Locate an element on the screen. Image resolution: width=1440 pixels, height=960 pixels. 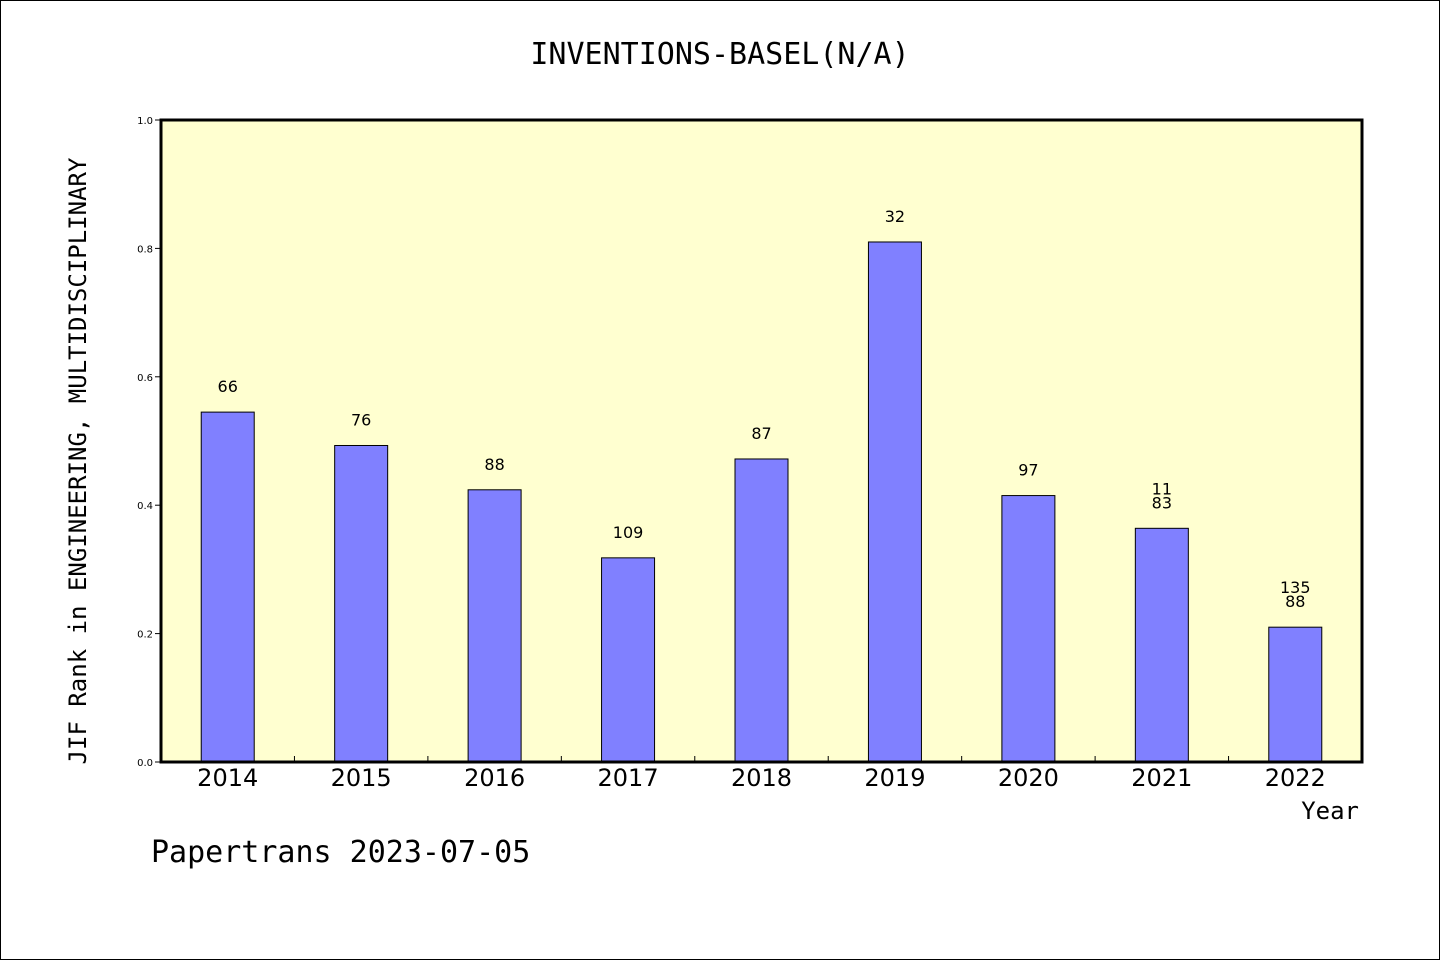
bar-value-label: 83 is located at coordinates (1162, 502).